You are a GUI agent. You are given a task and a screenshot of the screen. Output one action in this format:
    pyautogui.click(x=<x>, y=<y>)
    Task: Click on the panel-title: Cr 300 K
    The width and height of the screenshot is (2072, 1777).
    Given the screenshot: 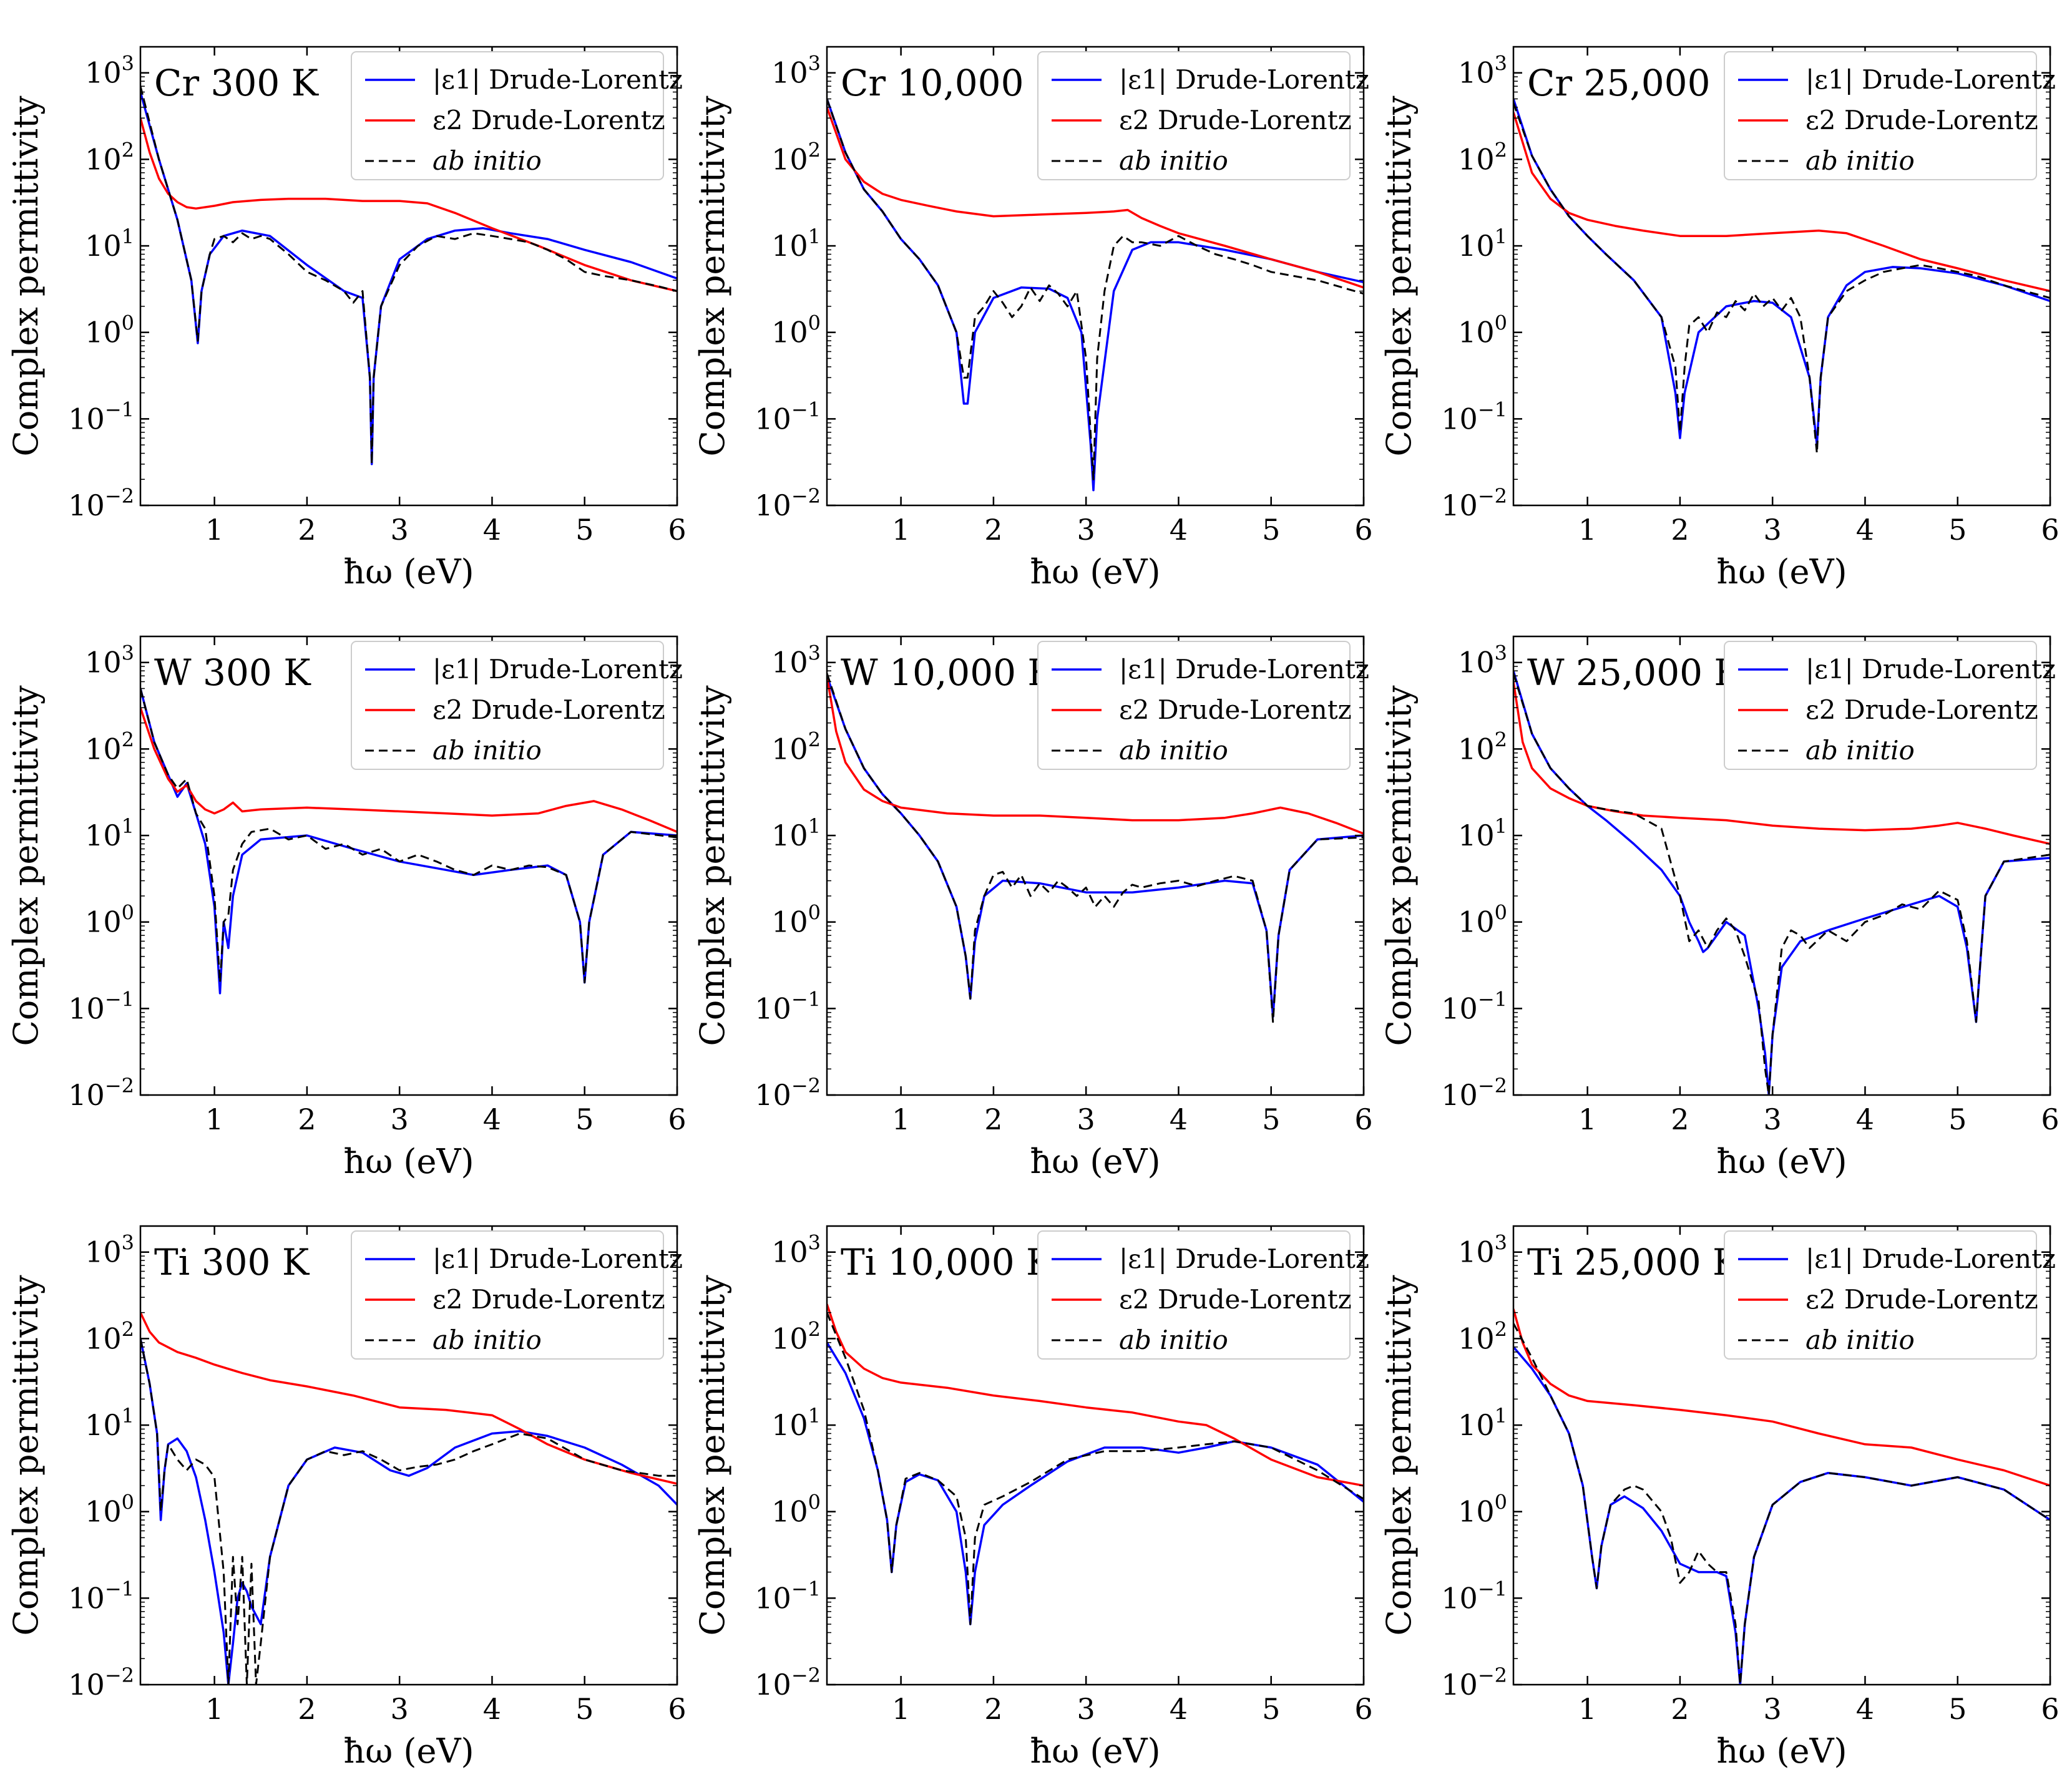 What is the action you would take?
    pyautogui.click(x=237, y=83)
    